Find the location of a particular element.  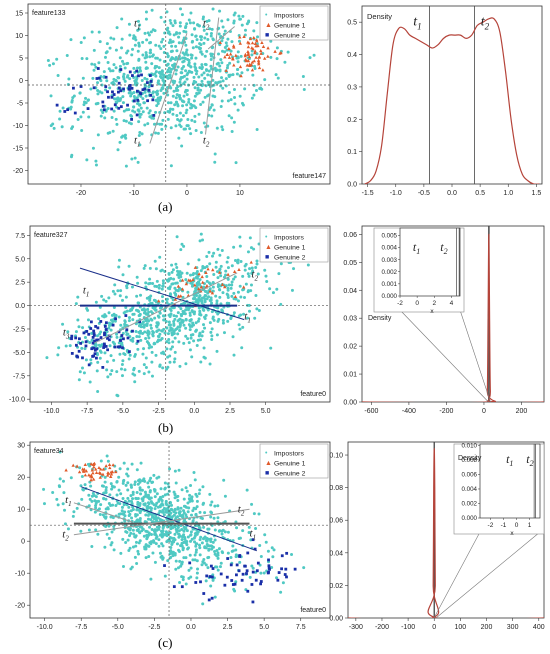

legend-box is located at coordinates (294, 461).